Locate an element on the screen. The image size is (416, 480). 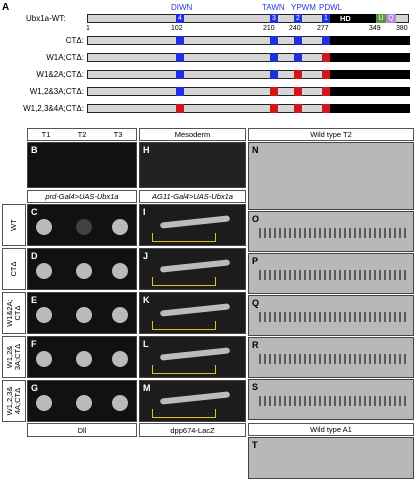
uq-q-segment: Q is located at coordinates (391, 18).